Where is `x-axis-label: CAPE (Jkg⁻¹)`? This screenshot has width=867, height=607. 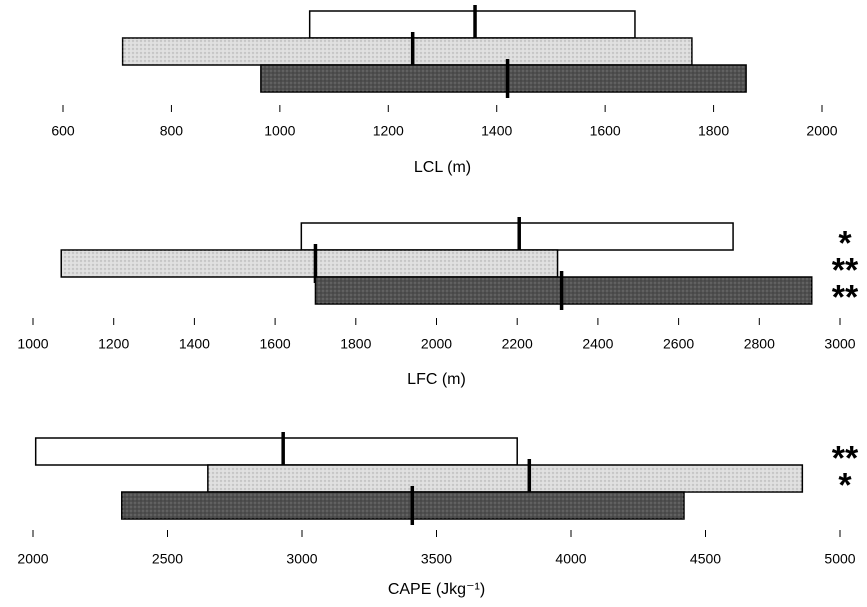
x-axis-label: CAPE (Jkg⁻¹) is located at coordinates (436, 589).